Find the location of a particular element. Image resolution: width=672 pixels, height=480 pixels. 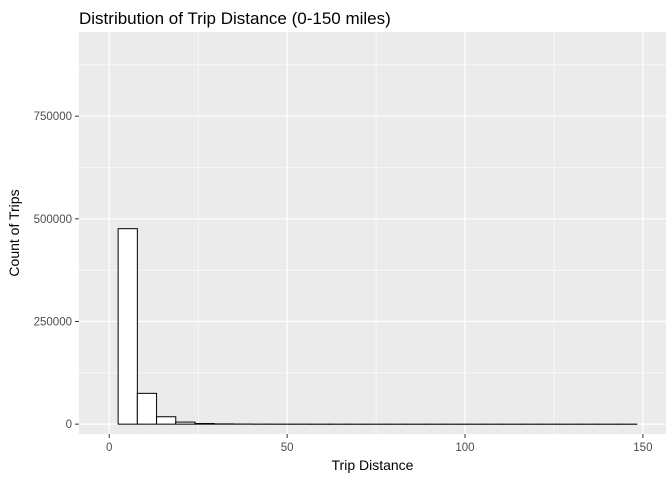

y-axis-title: Count of Trips is located at coordinates (14, 232).